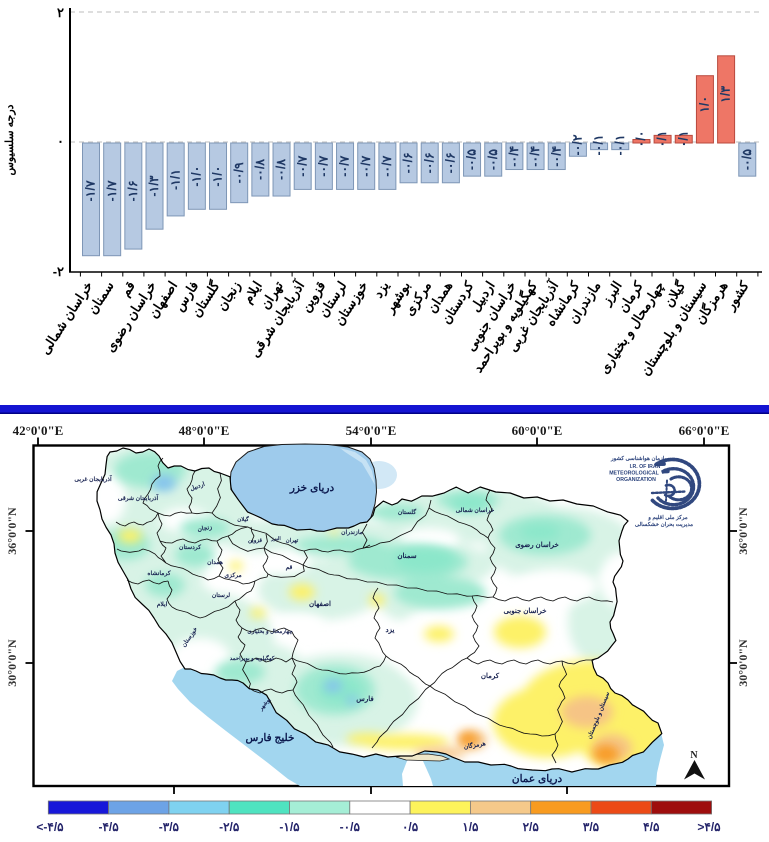 The height and width of the screenshot is (842, 769). Describe the element at coordinates (158, 573) in the screenshot. I see `svg-text: کرمانشاه` at that location.